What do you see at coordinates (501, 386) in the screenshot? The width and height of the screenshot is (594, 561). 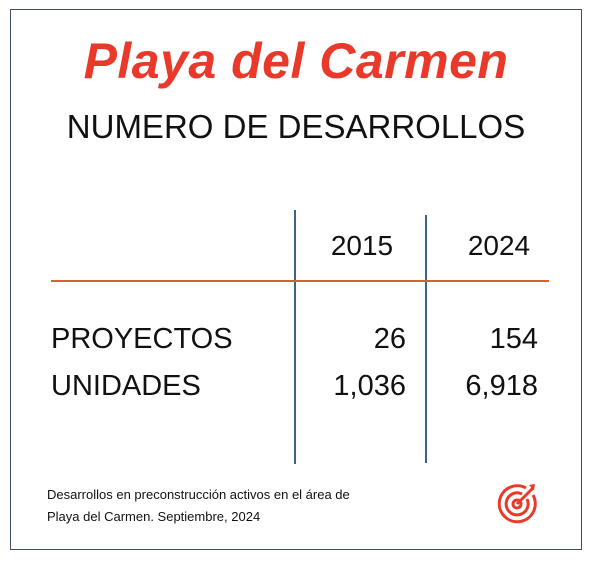 I see `cell-unidades-2024: 6,918` at bounding box center [501, 386].